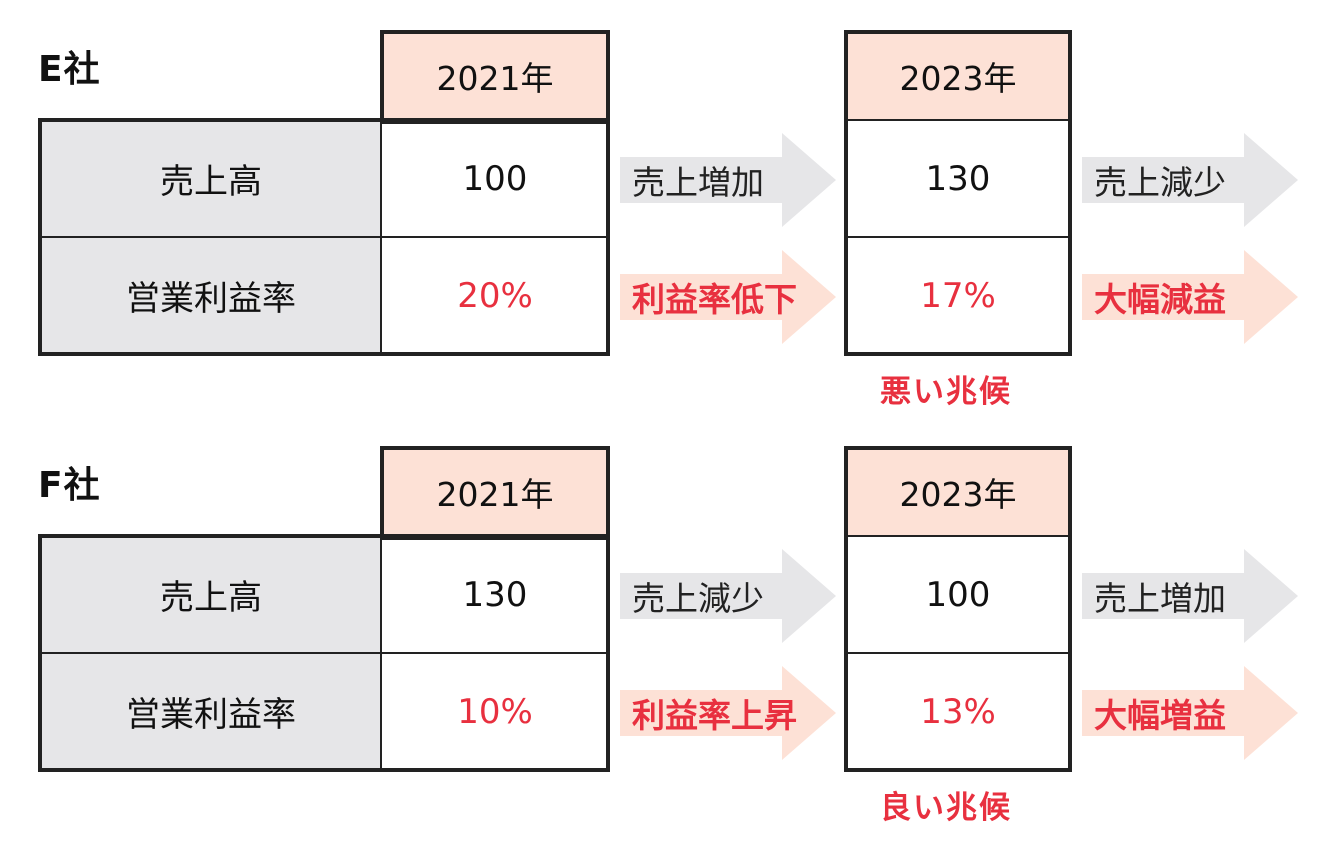 The width and height of the screenshot is (1318, 857). I want to click on margin-value-2021: 10%, so click(495, 711).